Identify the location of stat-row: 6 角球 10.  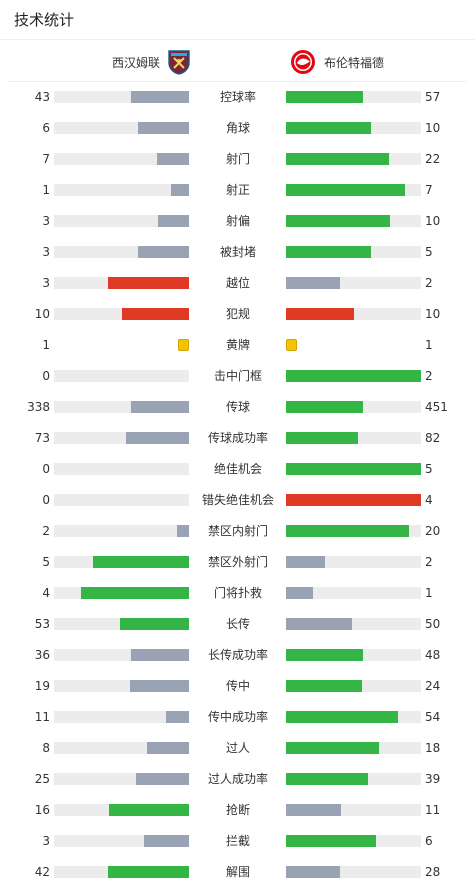
(237, 128).